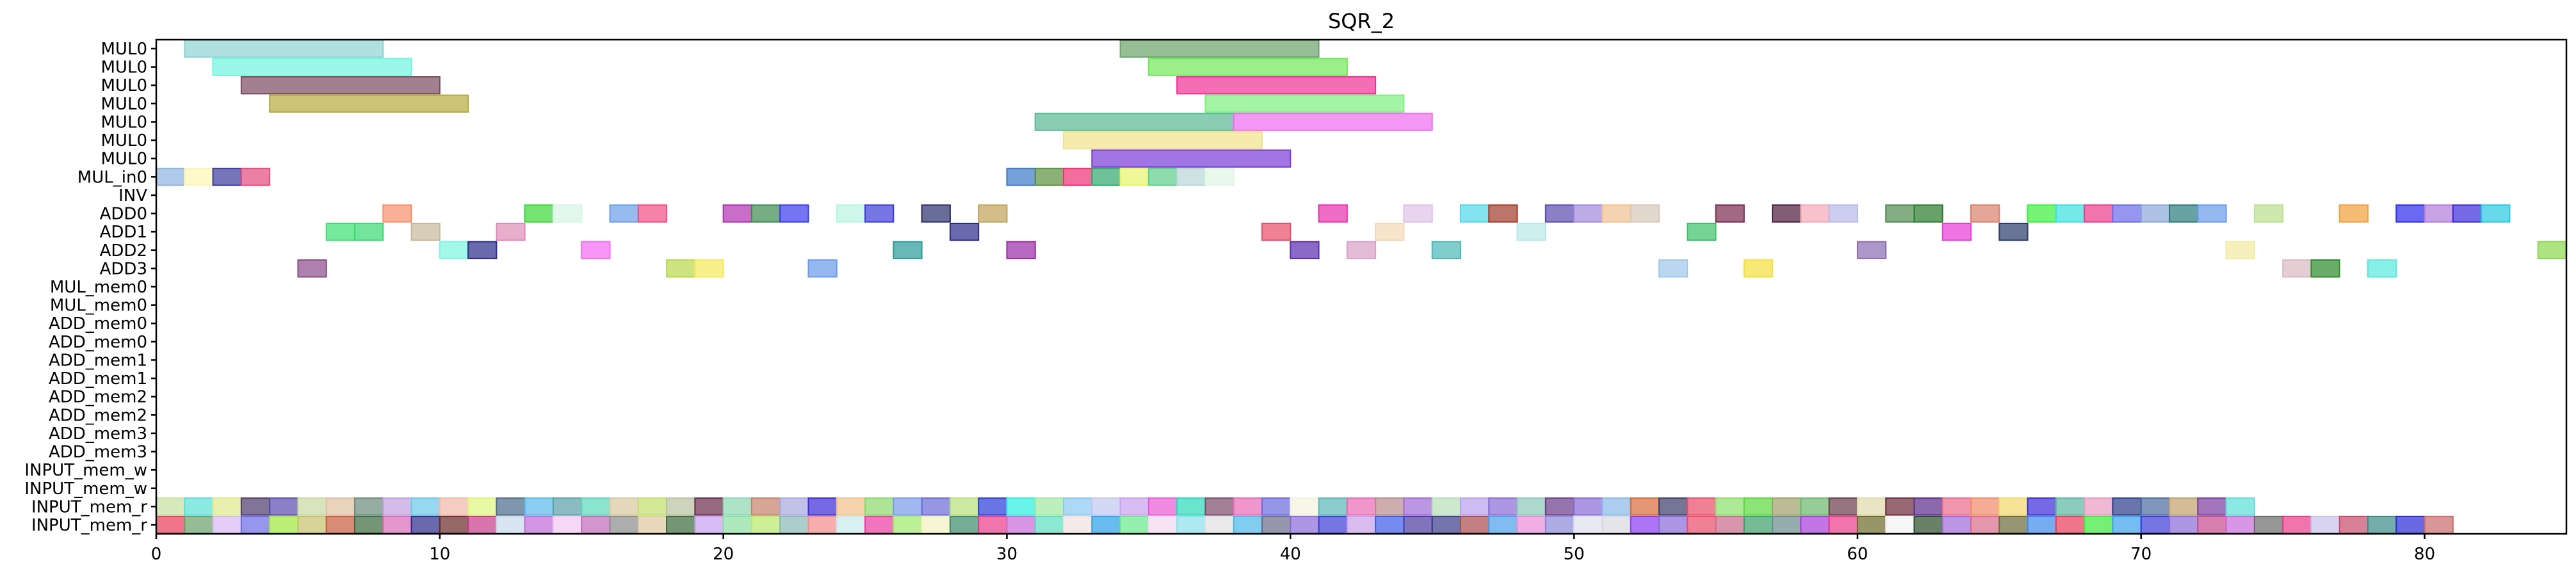  I want to click on x-tick-label: 20, so click(723, 554).